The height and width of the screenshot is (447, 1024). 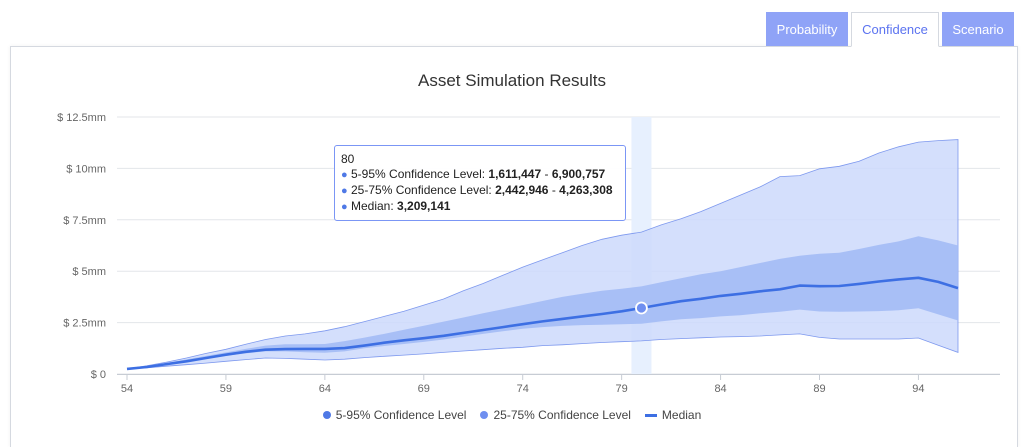 What do you see at coordinates (84, 221) in the screenshot?
I see `y-tick-label: $ 7.5mm` at bounding box center [84, 221].